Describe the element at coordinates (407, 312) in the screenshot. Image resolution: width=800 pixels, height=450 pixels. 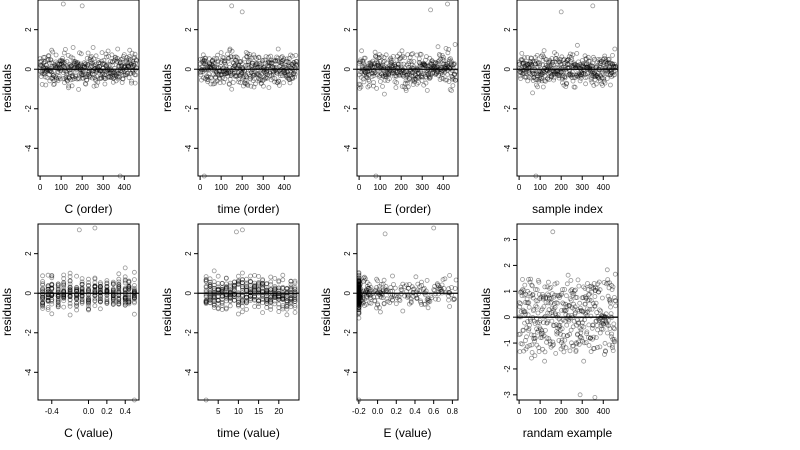
I see `plot-frame` at that location.